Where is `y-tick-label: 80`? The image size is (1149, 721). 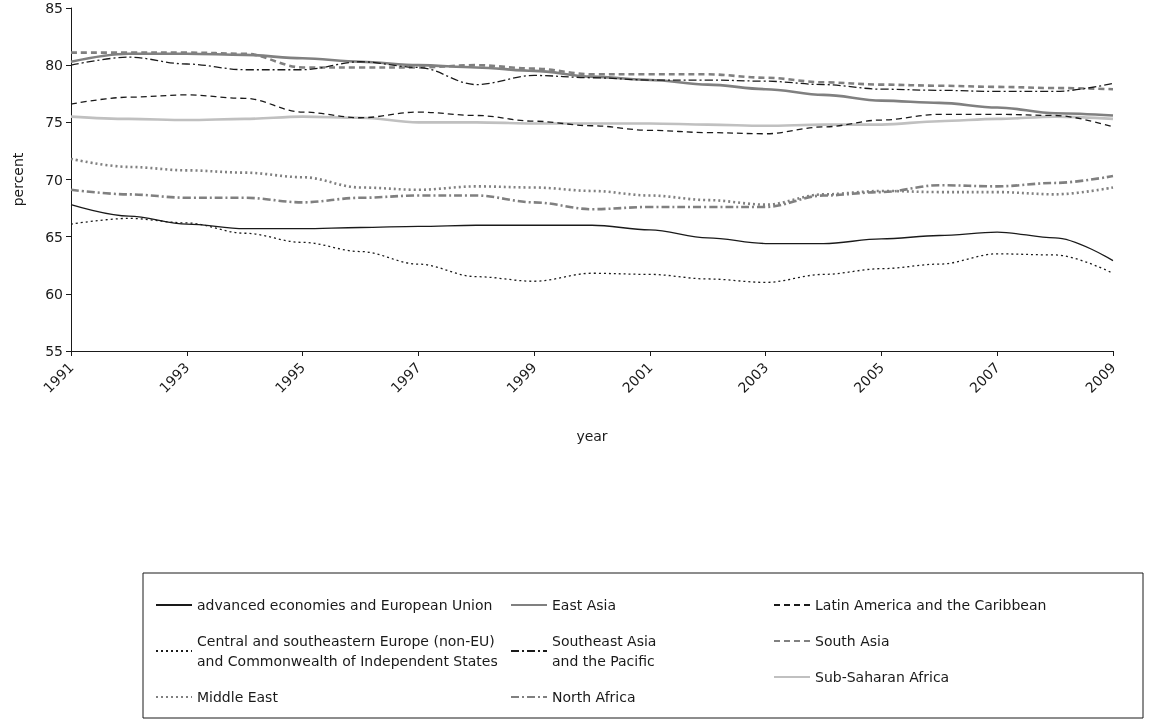 y-tick-label: 80 is located at coordinates (54, 65).